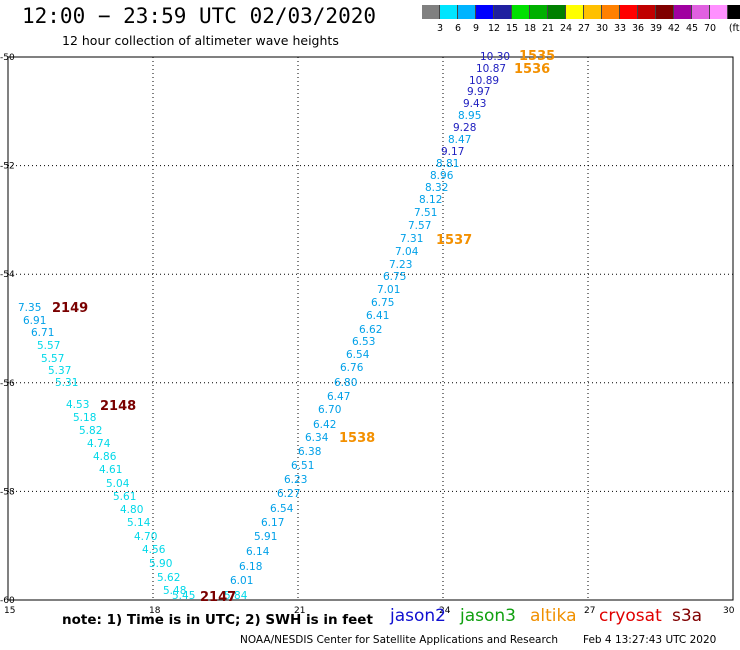  I want to click on wave-height-label: 10.30, so click(495, 57).